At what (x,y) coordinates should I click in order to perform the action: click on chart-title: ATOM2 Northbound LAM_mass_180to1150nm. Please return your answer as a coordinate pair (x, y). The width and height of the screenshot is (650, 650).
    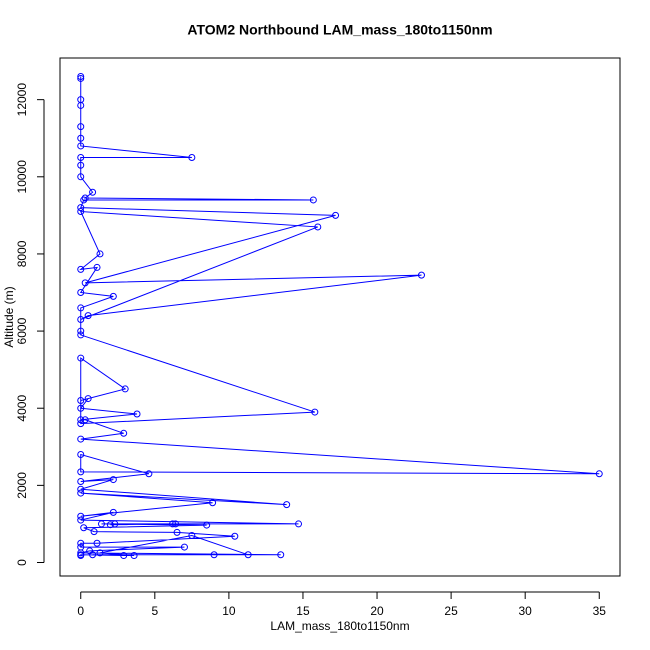
    Looking at the image, I should click on (339, 30).